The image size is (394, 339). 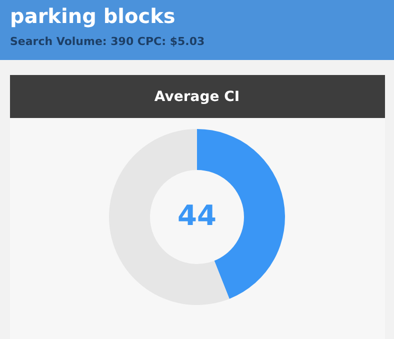 I want to click on chart-title: parking blocks, so click(x=93, y=16).